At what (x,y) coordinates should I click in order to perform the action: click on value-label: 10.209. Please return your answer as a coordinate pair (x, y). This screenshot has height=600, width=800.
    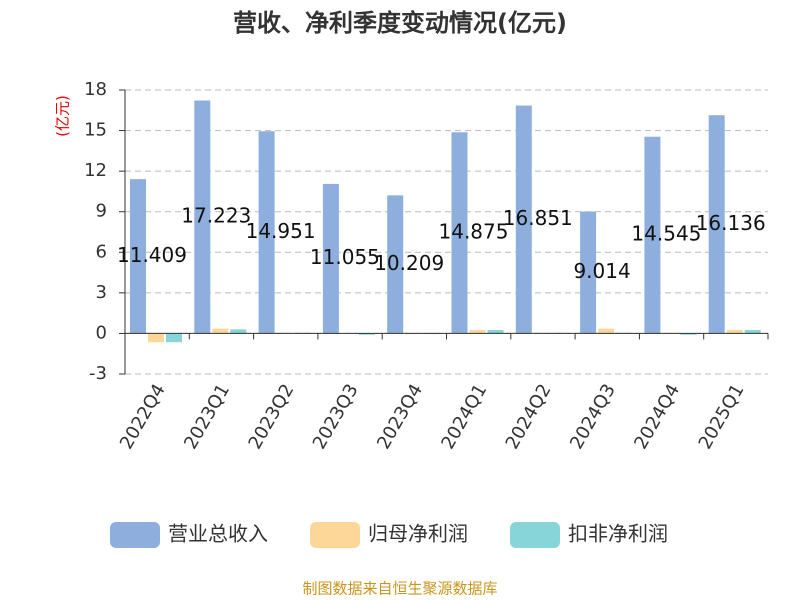
    Looking at the image, I should click on (409, 263).